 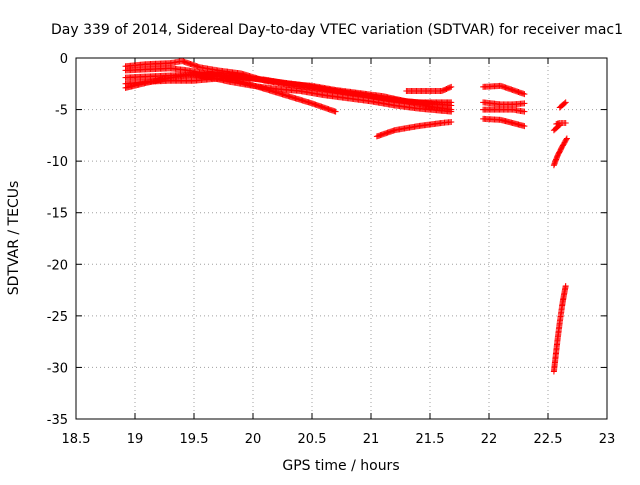 What do you see at coordinates (607, 439) in the screenshot?
I see `x-tick-label: 23` at bounding box center [607, 439].